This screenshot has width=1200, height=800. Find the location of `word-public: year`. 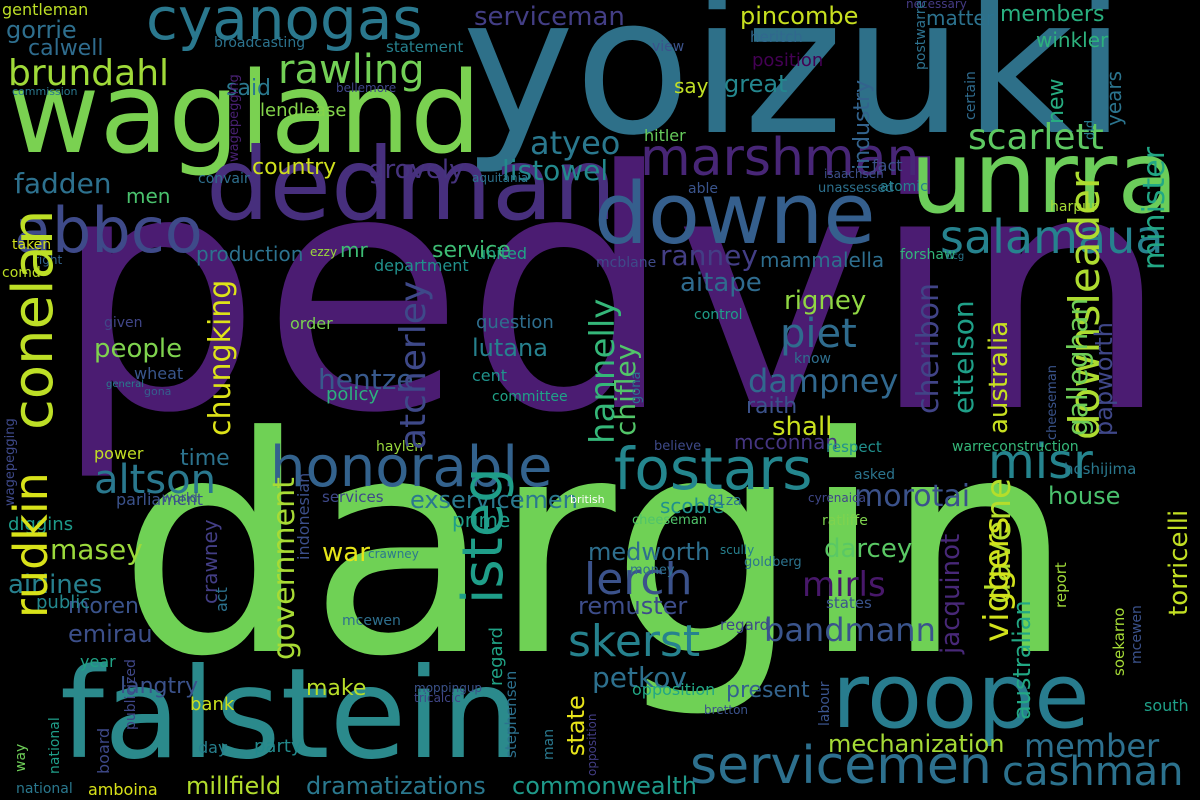

word-public: year is located at coordinates (98, 661).